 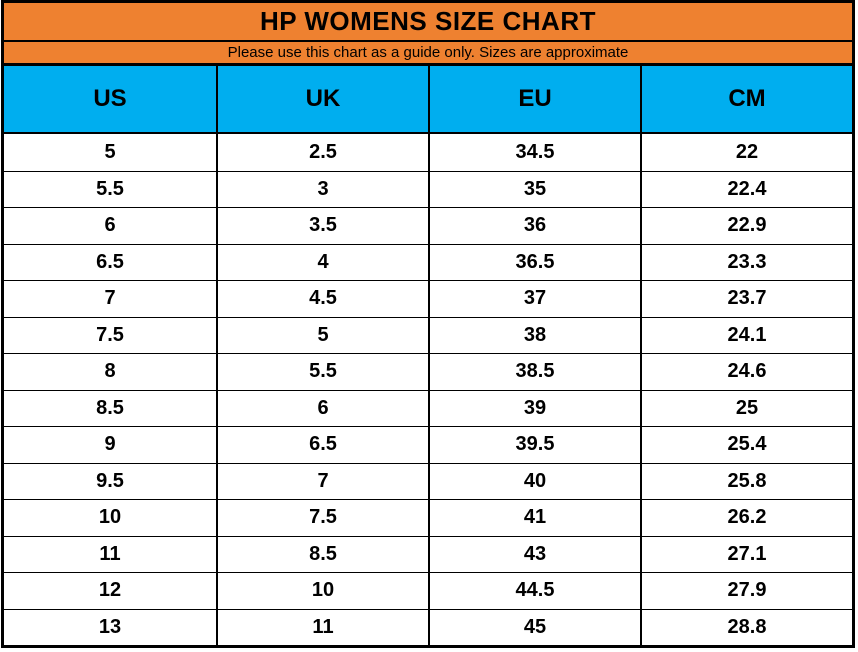 What do you see at coordinates (746, 152) in the screenshot?
I see `table-cell: 22` at bounding box center [746, 152].